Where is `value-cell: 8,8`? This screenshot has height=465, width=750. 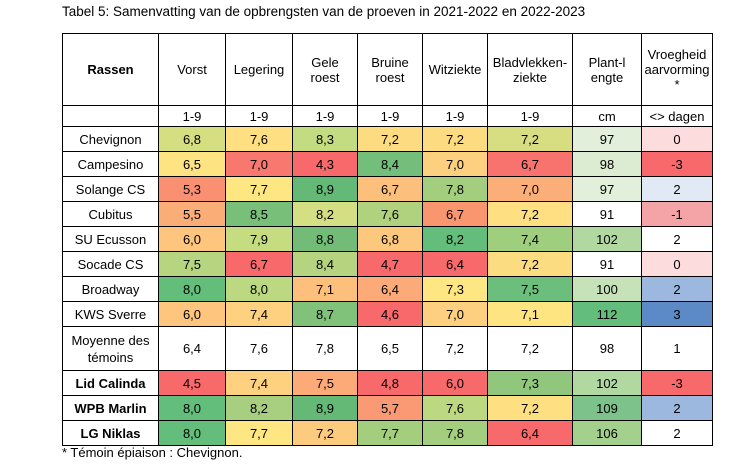
value-cell: 8,8 is located at coordinates (325, 239).